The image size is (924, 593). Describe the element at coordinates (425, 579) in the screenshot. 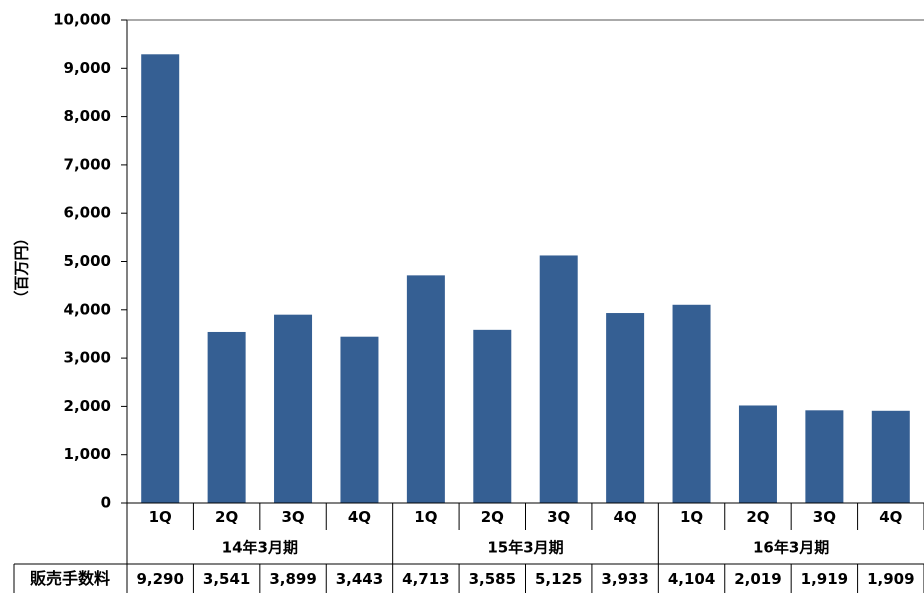

I see `data-value-label: 4,713` at that location.